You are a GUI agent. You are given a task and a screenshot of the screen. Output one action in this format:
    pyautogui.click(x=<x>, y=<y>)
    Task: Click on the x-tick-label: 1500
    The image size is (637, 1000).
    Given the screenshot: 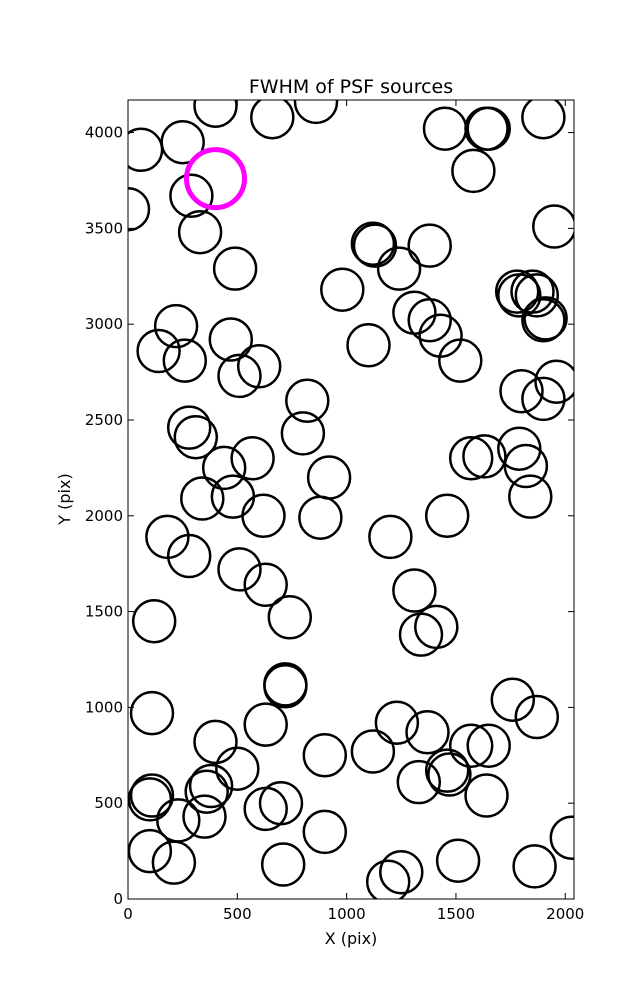 What is the action you would take?
    pyautogui.click(x=456, y=914)
    